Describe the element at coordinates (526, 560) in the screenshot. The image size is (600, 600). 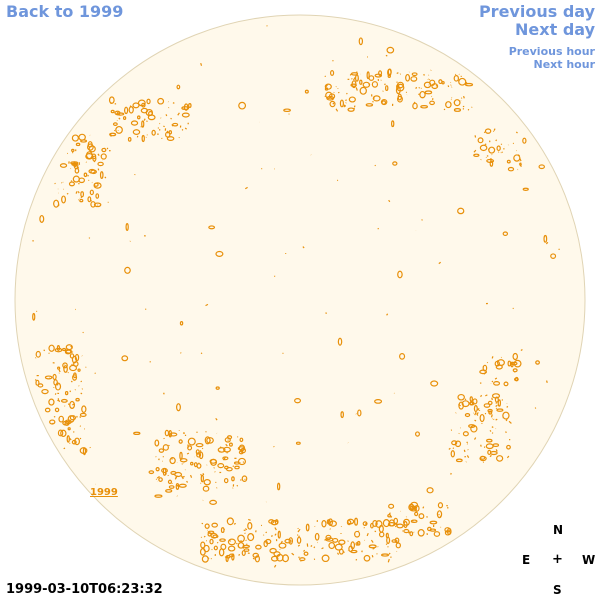
I see `compass-east: E` at that location.